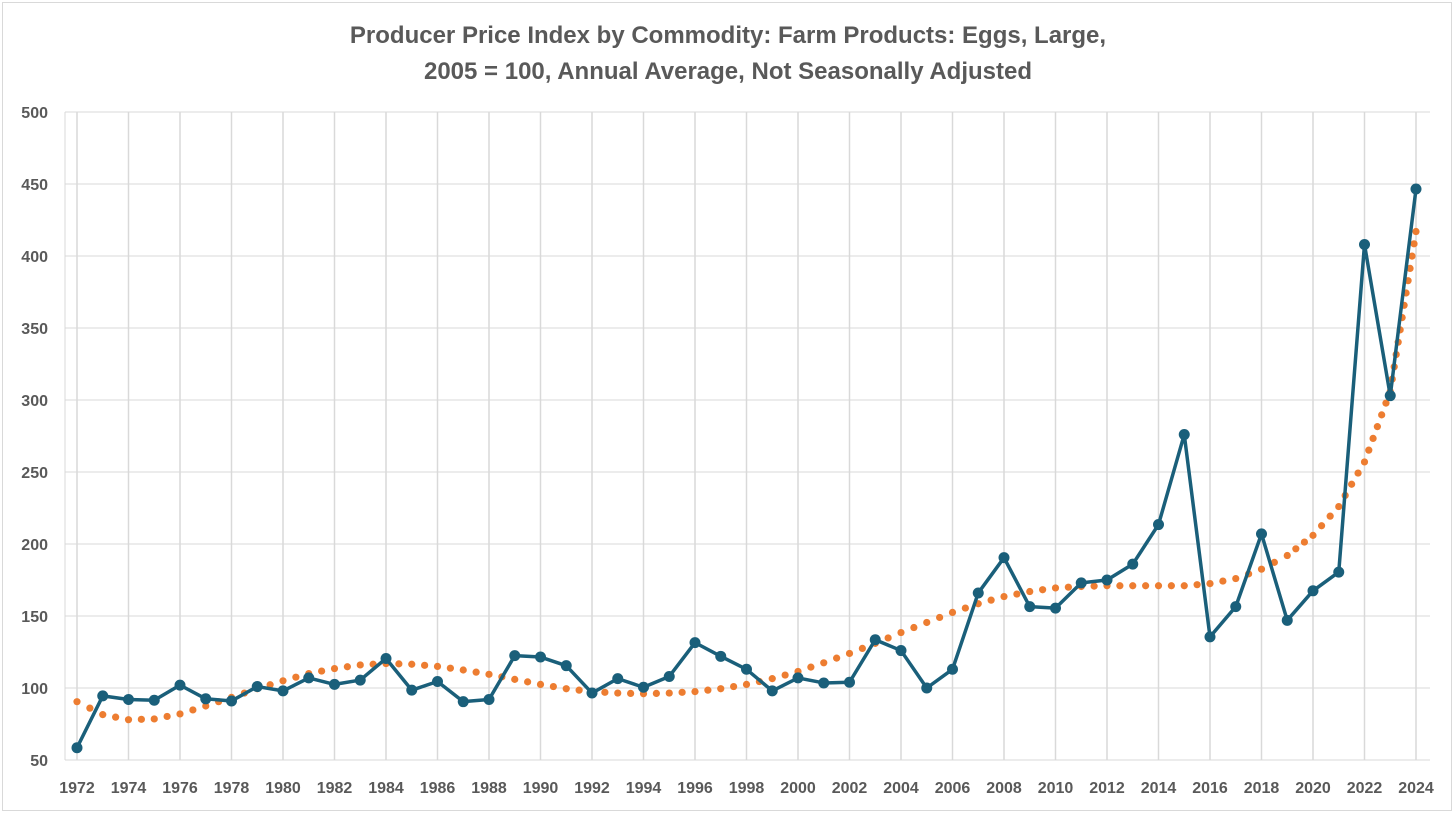  Describe the element at coordinates (592, 788) in the screenshot. I see `x-tick-label: 1992` at that location.